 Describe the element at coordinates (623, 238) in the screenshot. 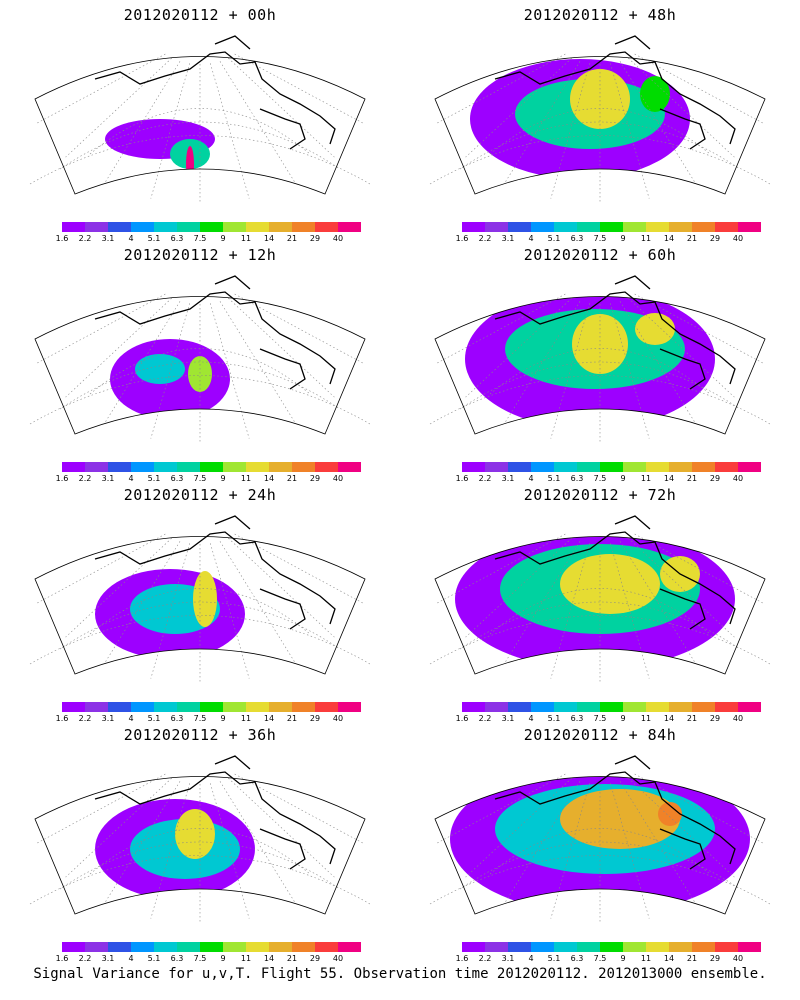

I see `colorbar-tick-label: 9` at that location.